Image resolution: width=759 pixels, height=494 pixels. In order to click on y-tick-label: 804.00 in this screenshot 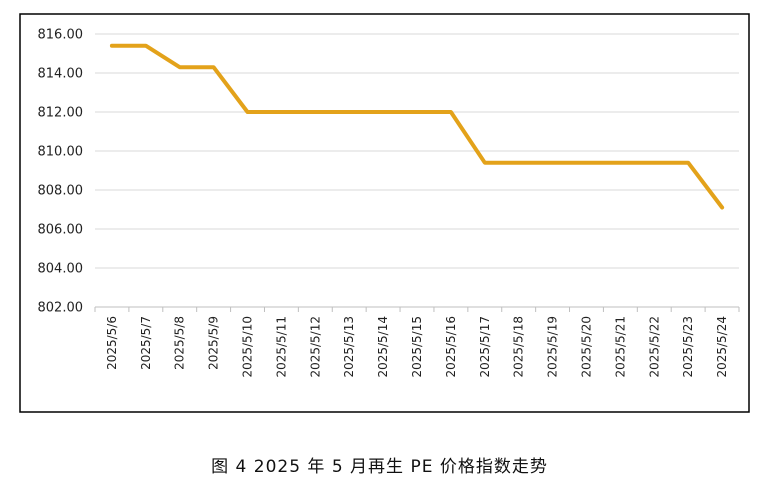, I will do `click(61, 269)`.